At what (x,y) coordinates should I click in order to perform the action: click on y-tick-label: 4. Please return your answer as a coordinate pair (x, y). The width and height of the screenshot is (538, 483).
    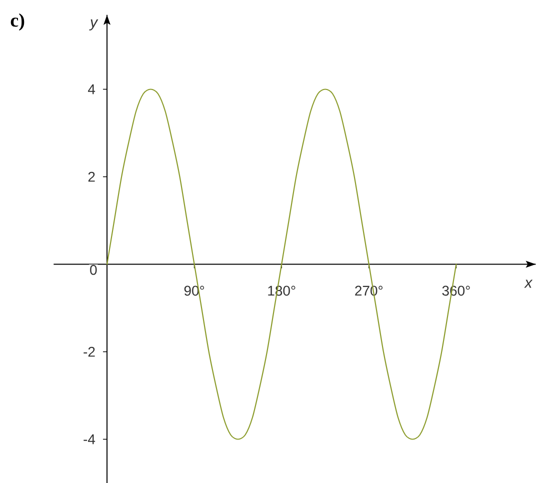
    Looking at the image, I should click on (92, 89).